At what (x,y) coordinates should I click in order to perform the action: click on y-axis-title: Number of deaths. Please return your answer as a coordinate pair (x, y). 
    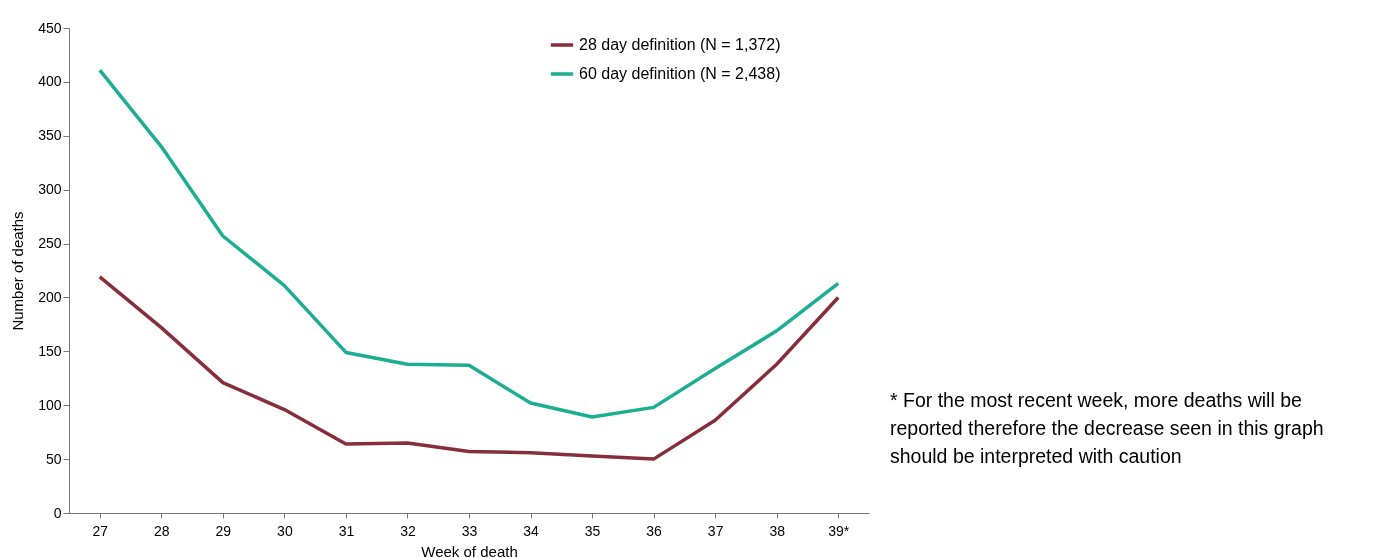
    Looking at the image, I should click on (18, 271).